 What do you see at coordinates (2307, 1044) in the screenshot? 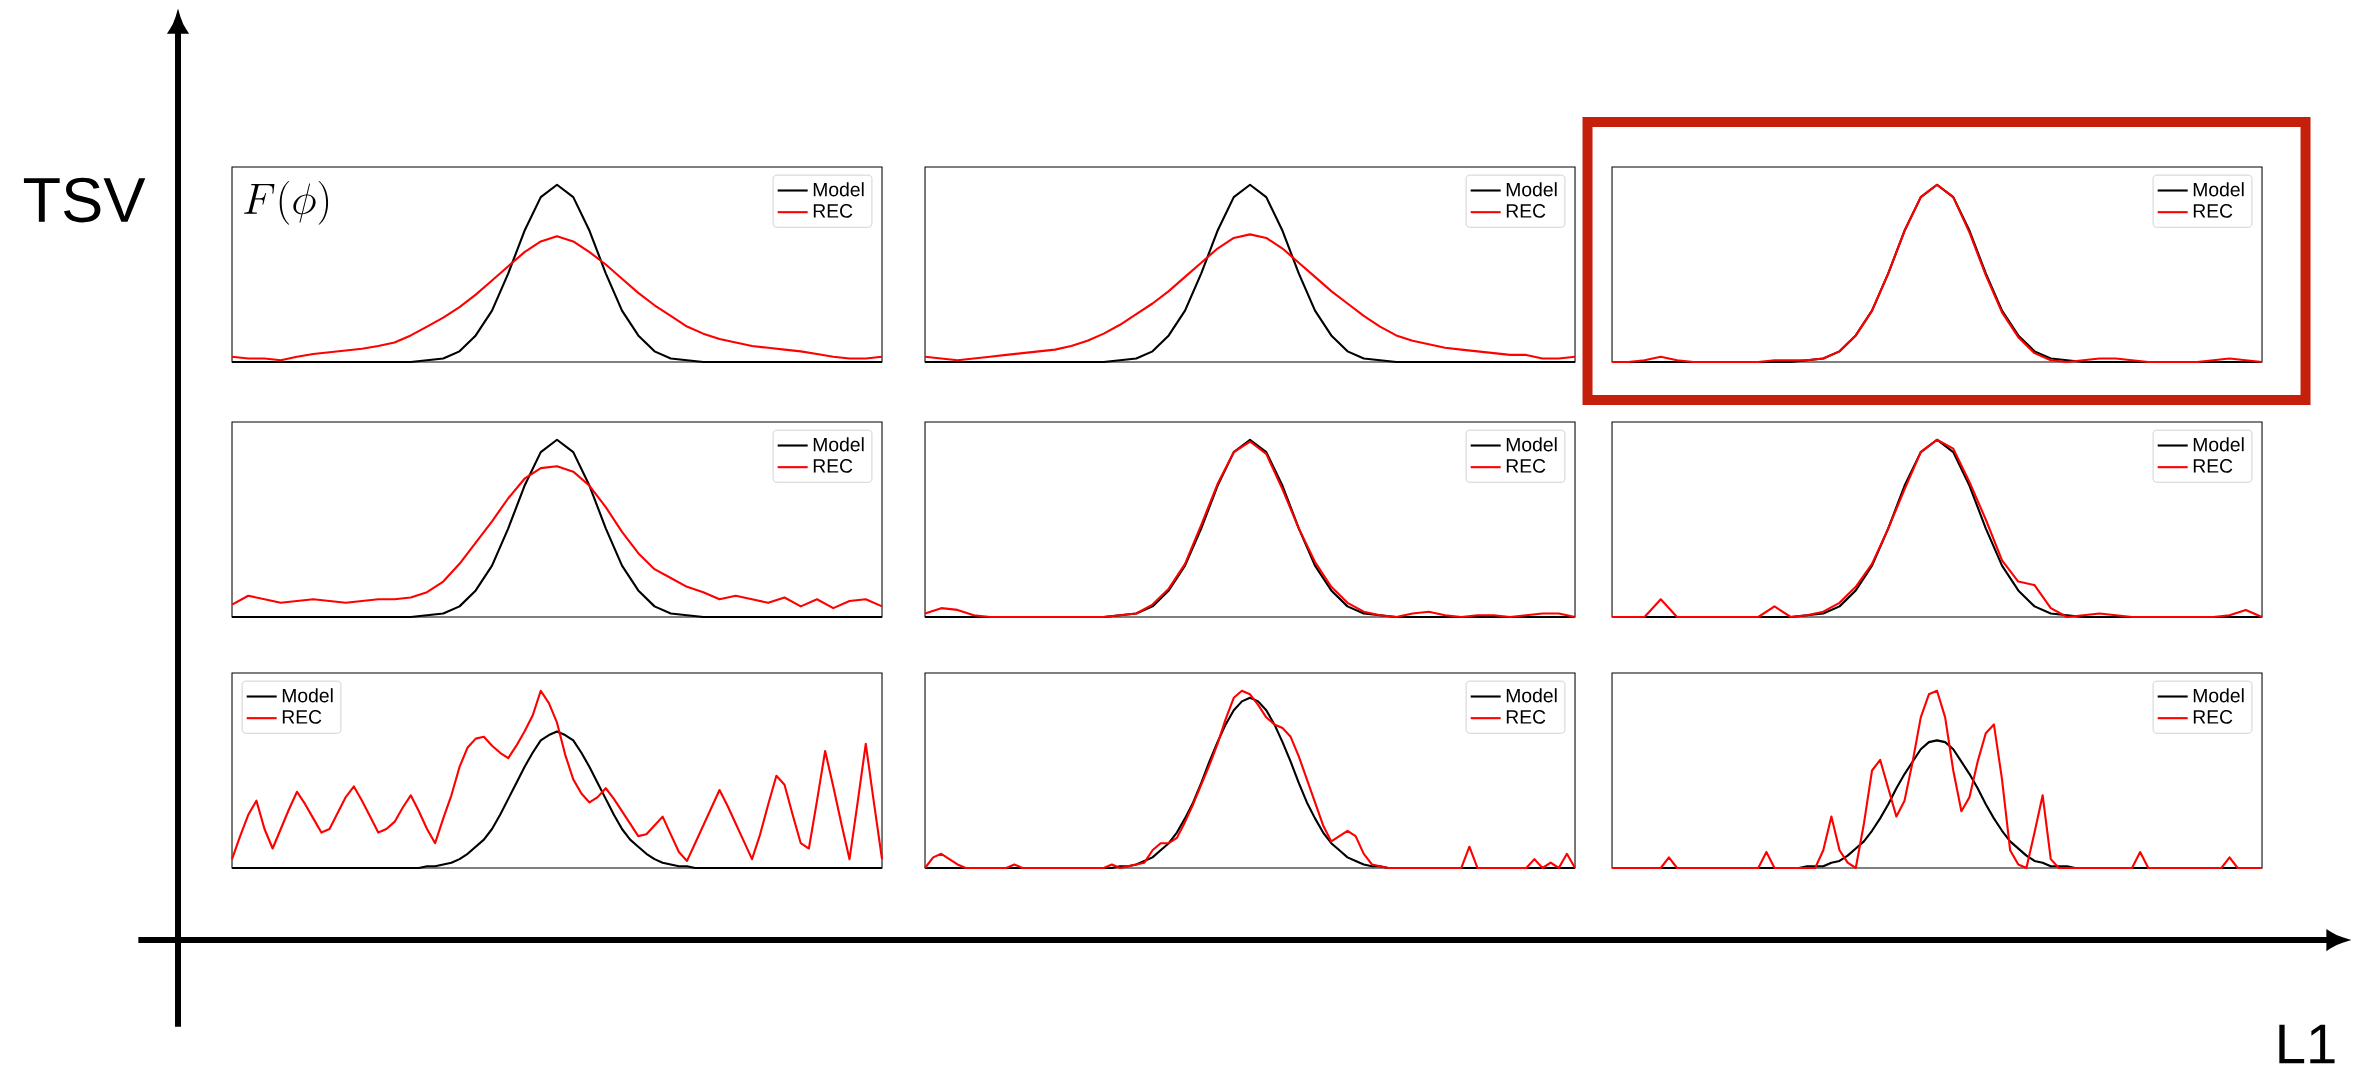
I see `text: L1` at bounding box center [2307, 1044].